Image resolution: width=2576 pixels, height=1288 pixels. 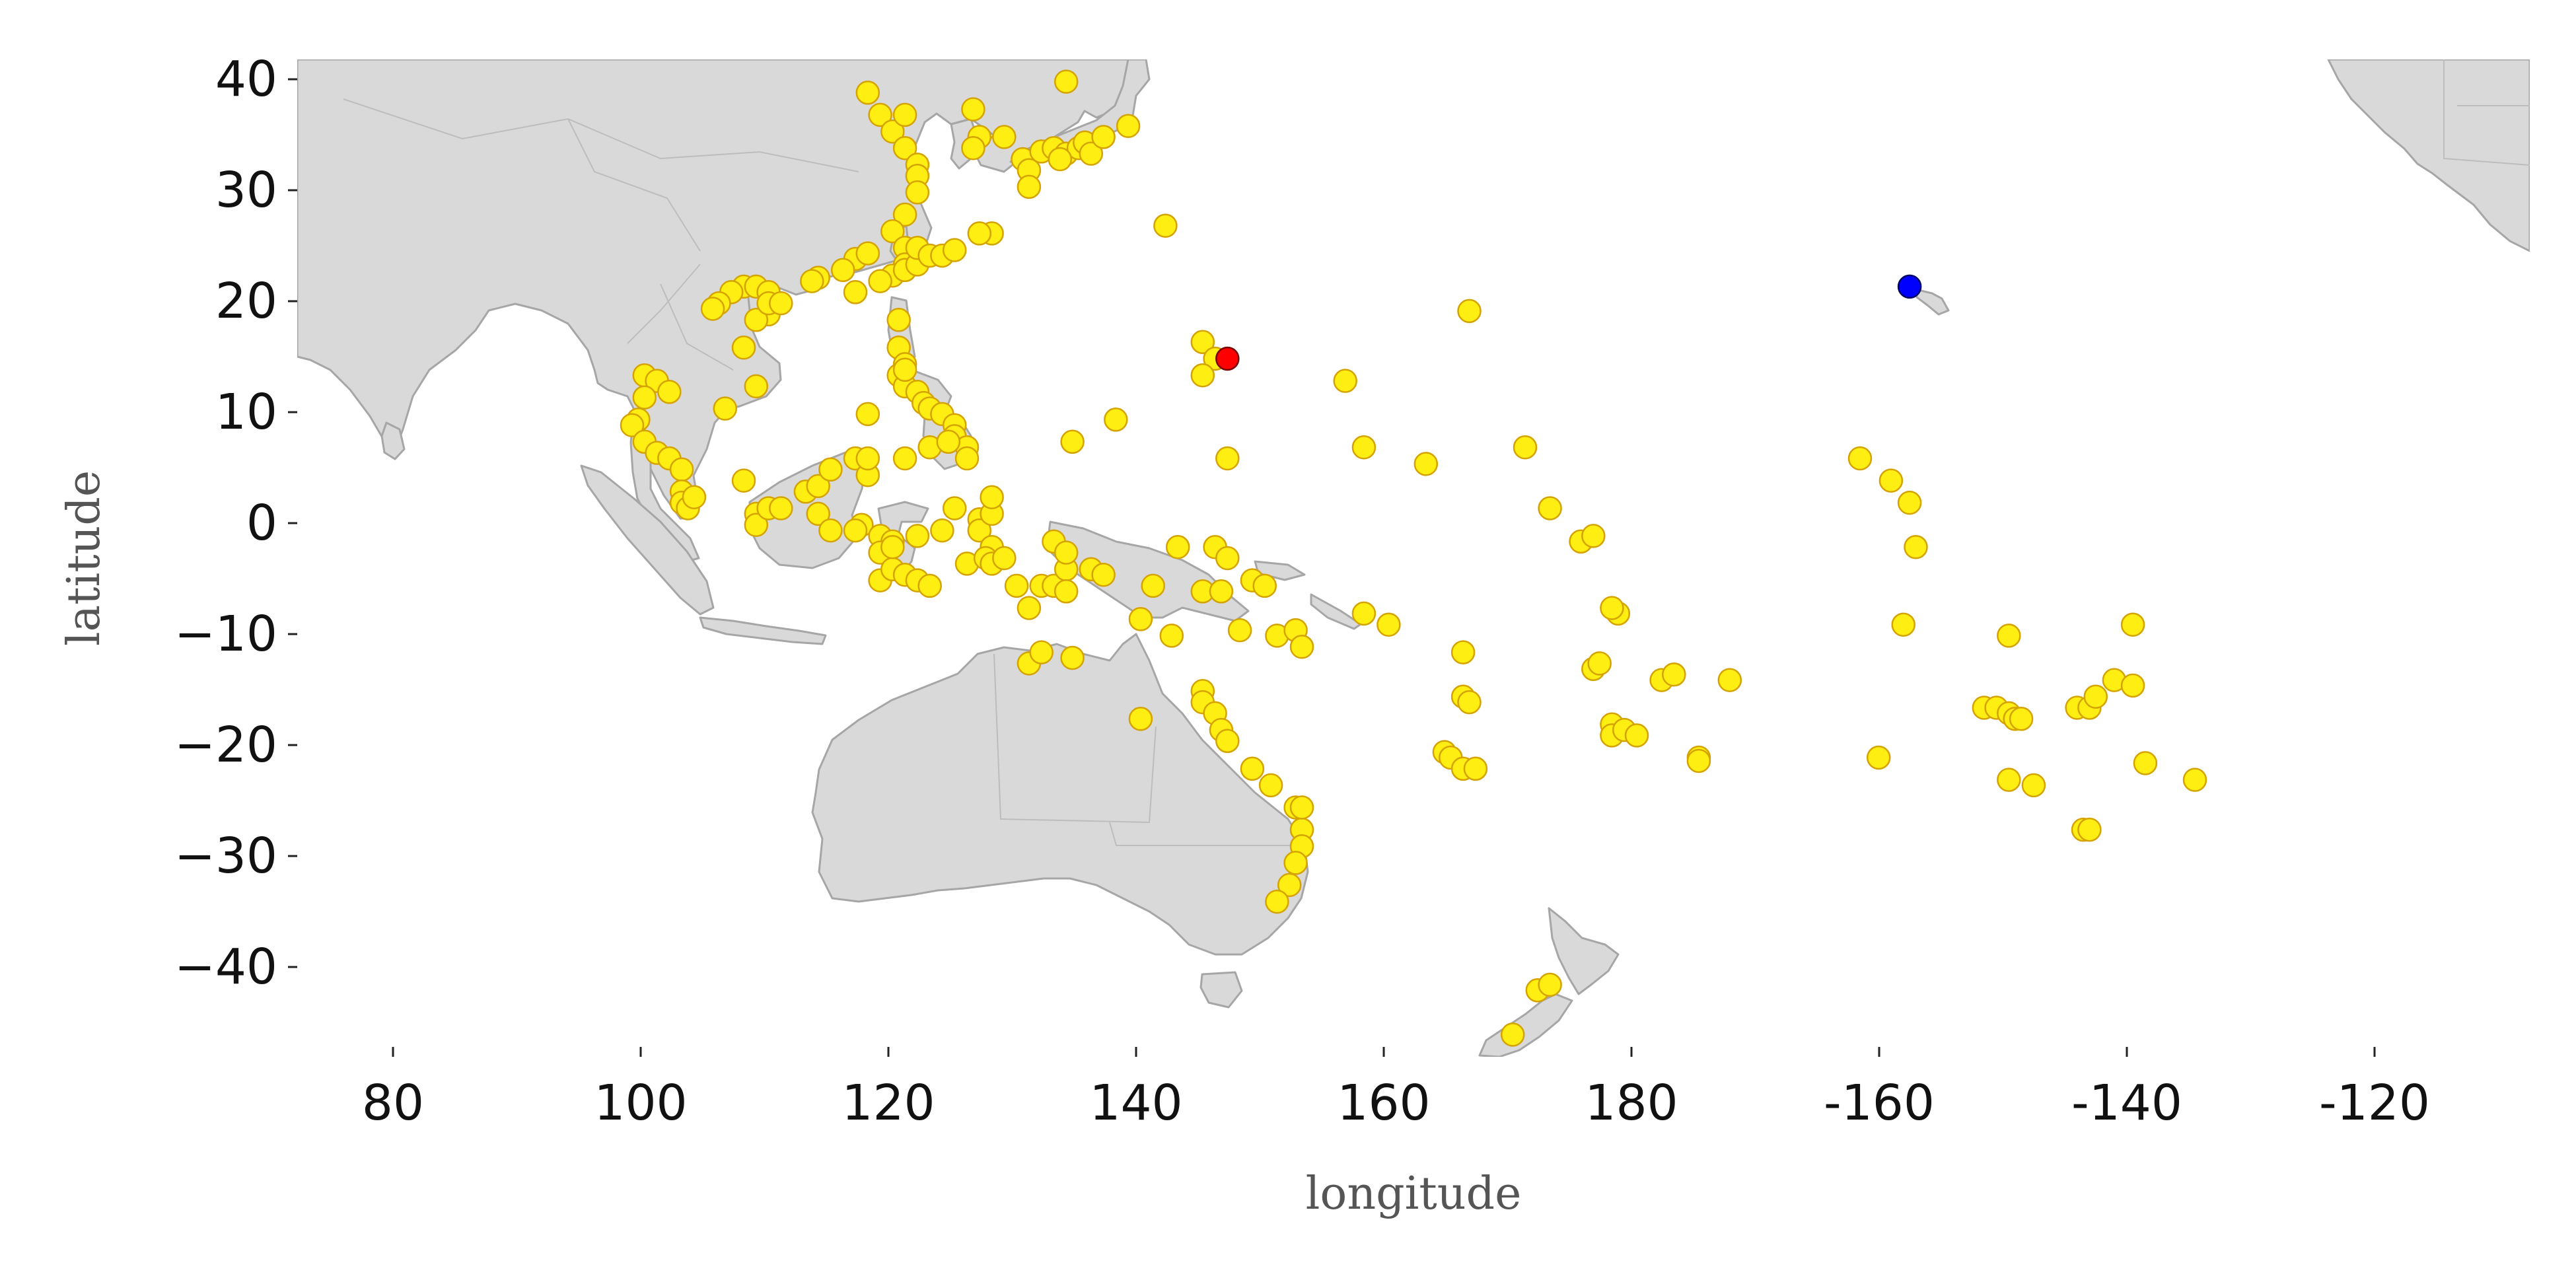 I want to click on land-new-zealand-south, so click(x=1526, y=1025).